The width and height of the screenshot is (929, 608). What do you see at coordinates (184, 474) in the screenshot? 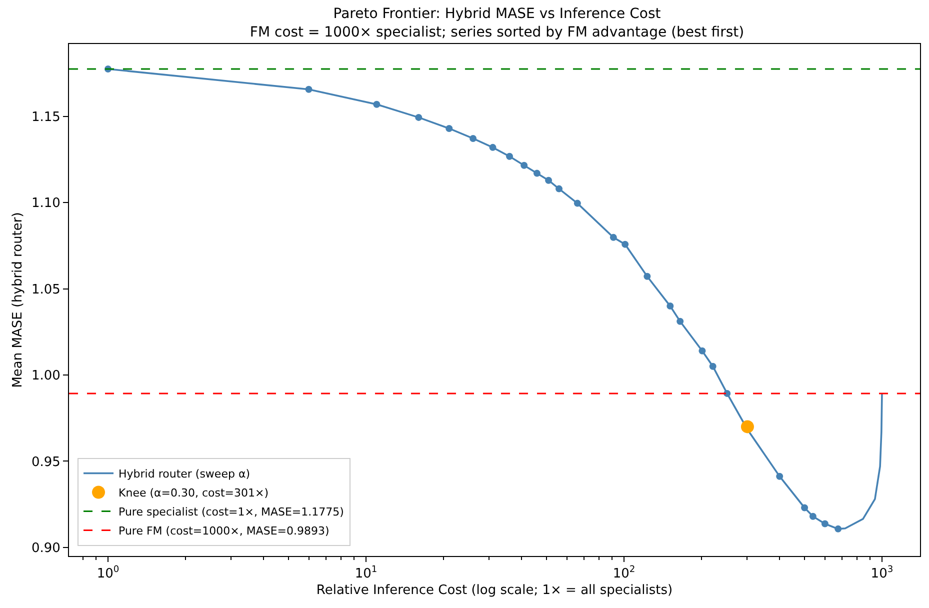
I see `legend-label: Hybrid router (sweep α)` at bounding box center [184, 474].